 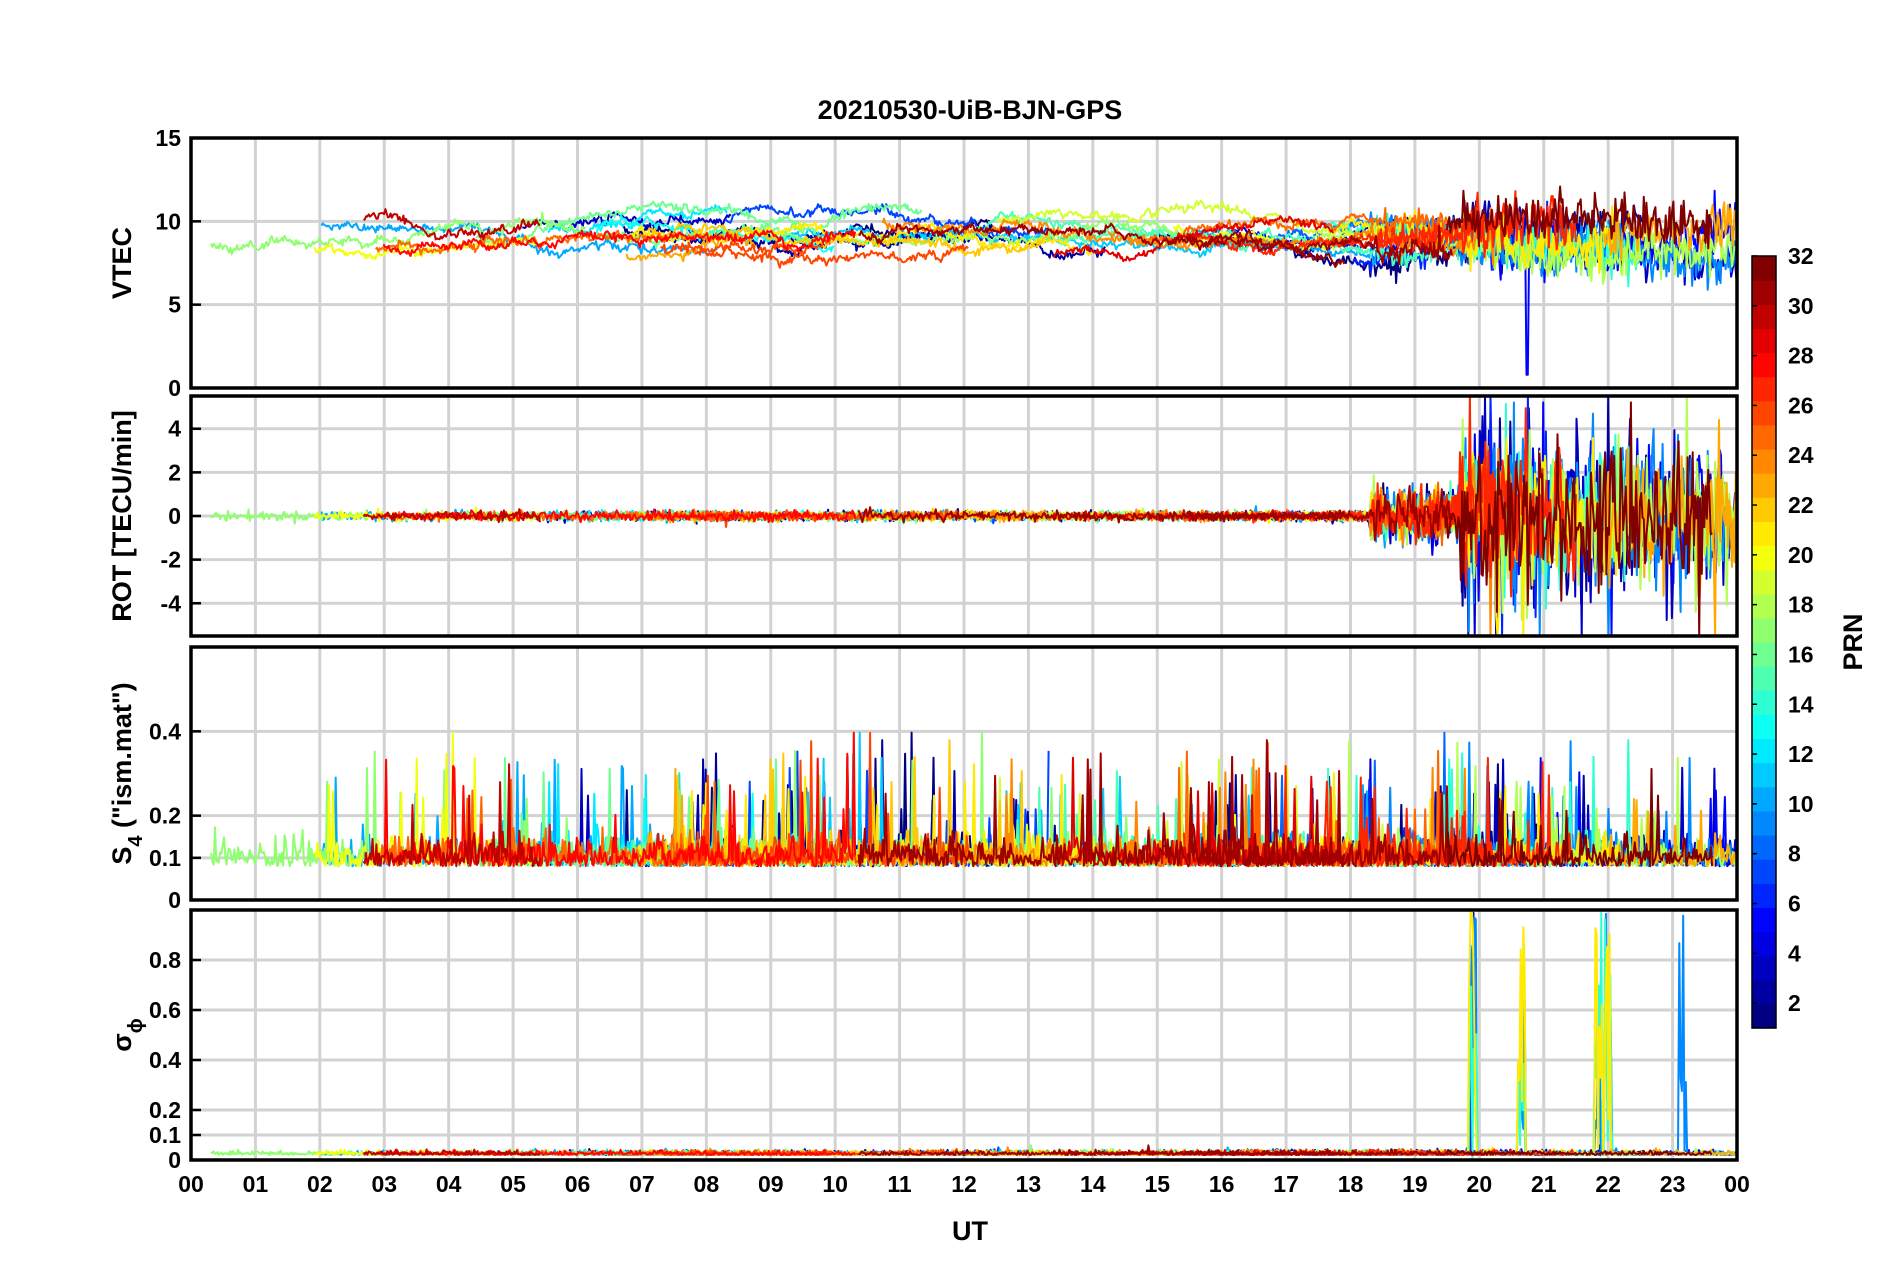 What do you see at coordinates (970, 110) in the screenshot?
I see `chart-title: 20210530-UiB-BJN-GPS` at bounding box center [970, 110].